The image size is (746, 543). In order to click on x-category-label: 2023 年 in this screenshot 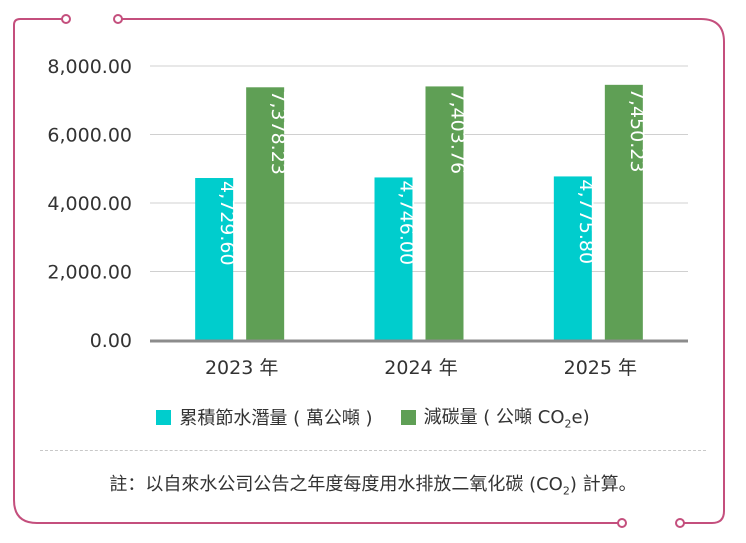, I will do `click(241, 368)`.